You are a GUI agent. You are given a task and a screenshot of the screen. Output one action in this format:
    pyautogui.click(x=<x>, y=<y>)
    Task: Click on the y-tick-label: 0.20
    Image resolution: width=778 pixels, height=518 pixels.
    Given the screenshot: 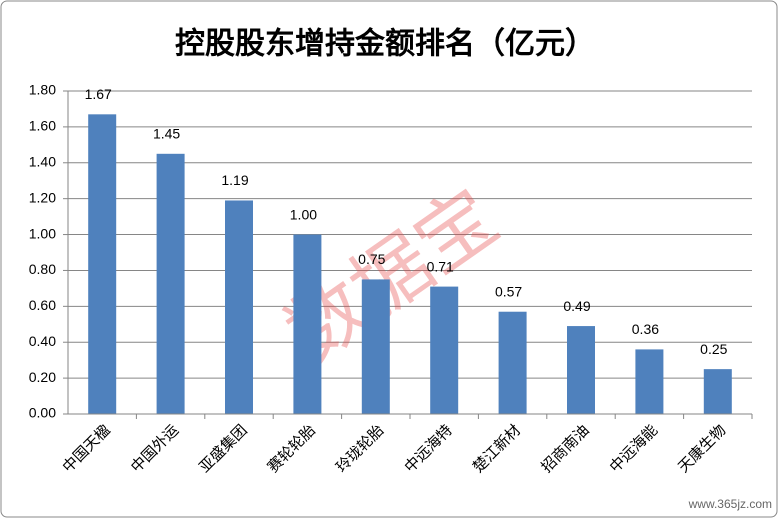 What is the action you would take?
    pyautogui.click(x=42, y=377)
    